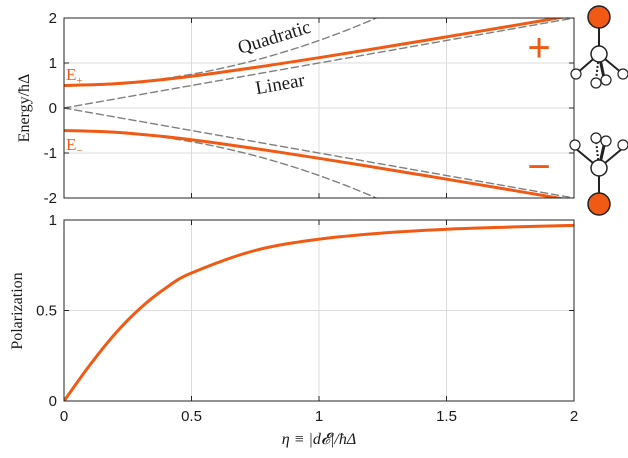 This screenshot has width=628, height=458. I want to click on polarization-xtick-label: 1.5, so click(446, 416).